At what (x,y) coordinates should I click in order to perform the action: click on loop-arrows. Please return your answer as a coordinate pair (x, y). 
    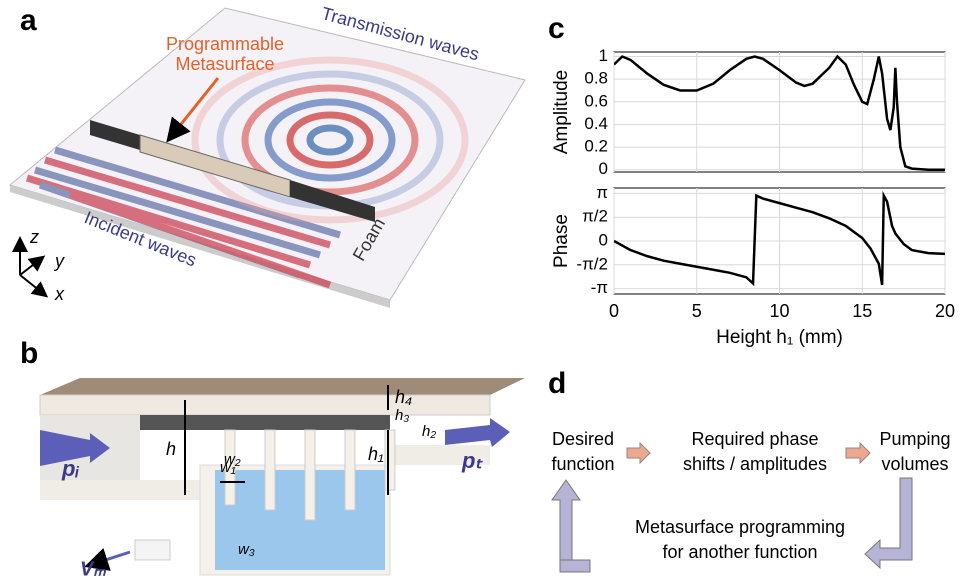
    Looking at the image, I should click on (732, 525).